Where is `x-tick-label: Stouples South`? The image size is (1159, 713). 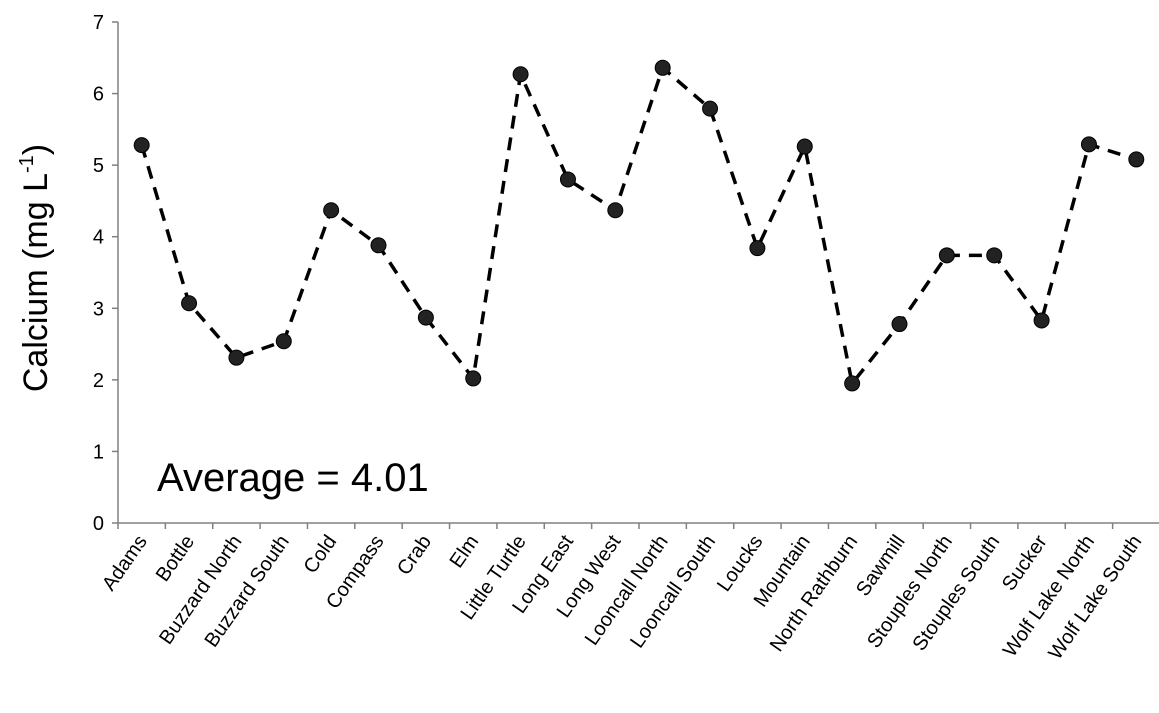
x-tick-label: Stouples South is located at coordinates (956, 593).